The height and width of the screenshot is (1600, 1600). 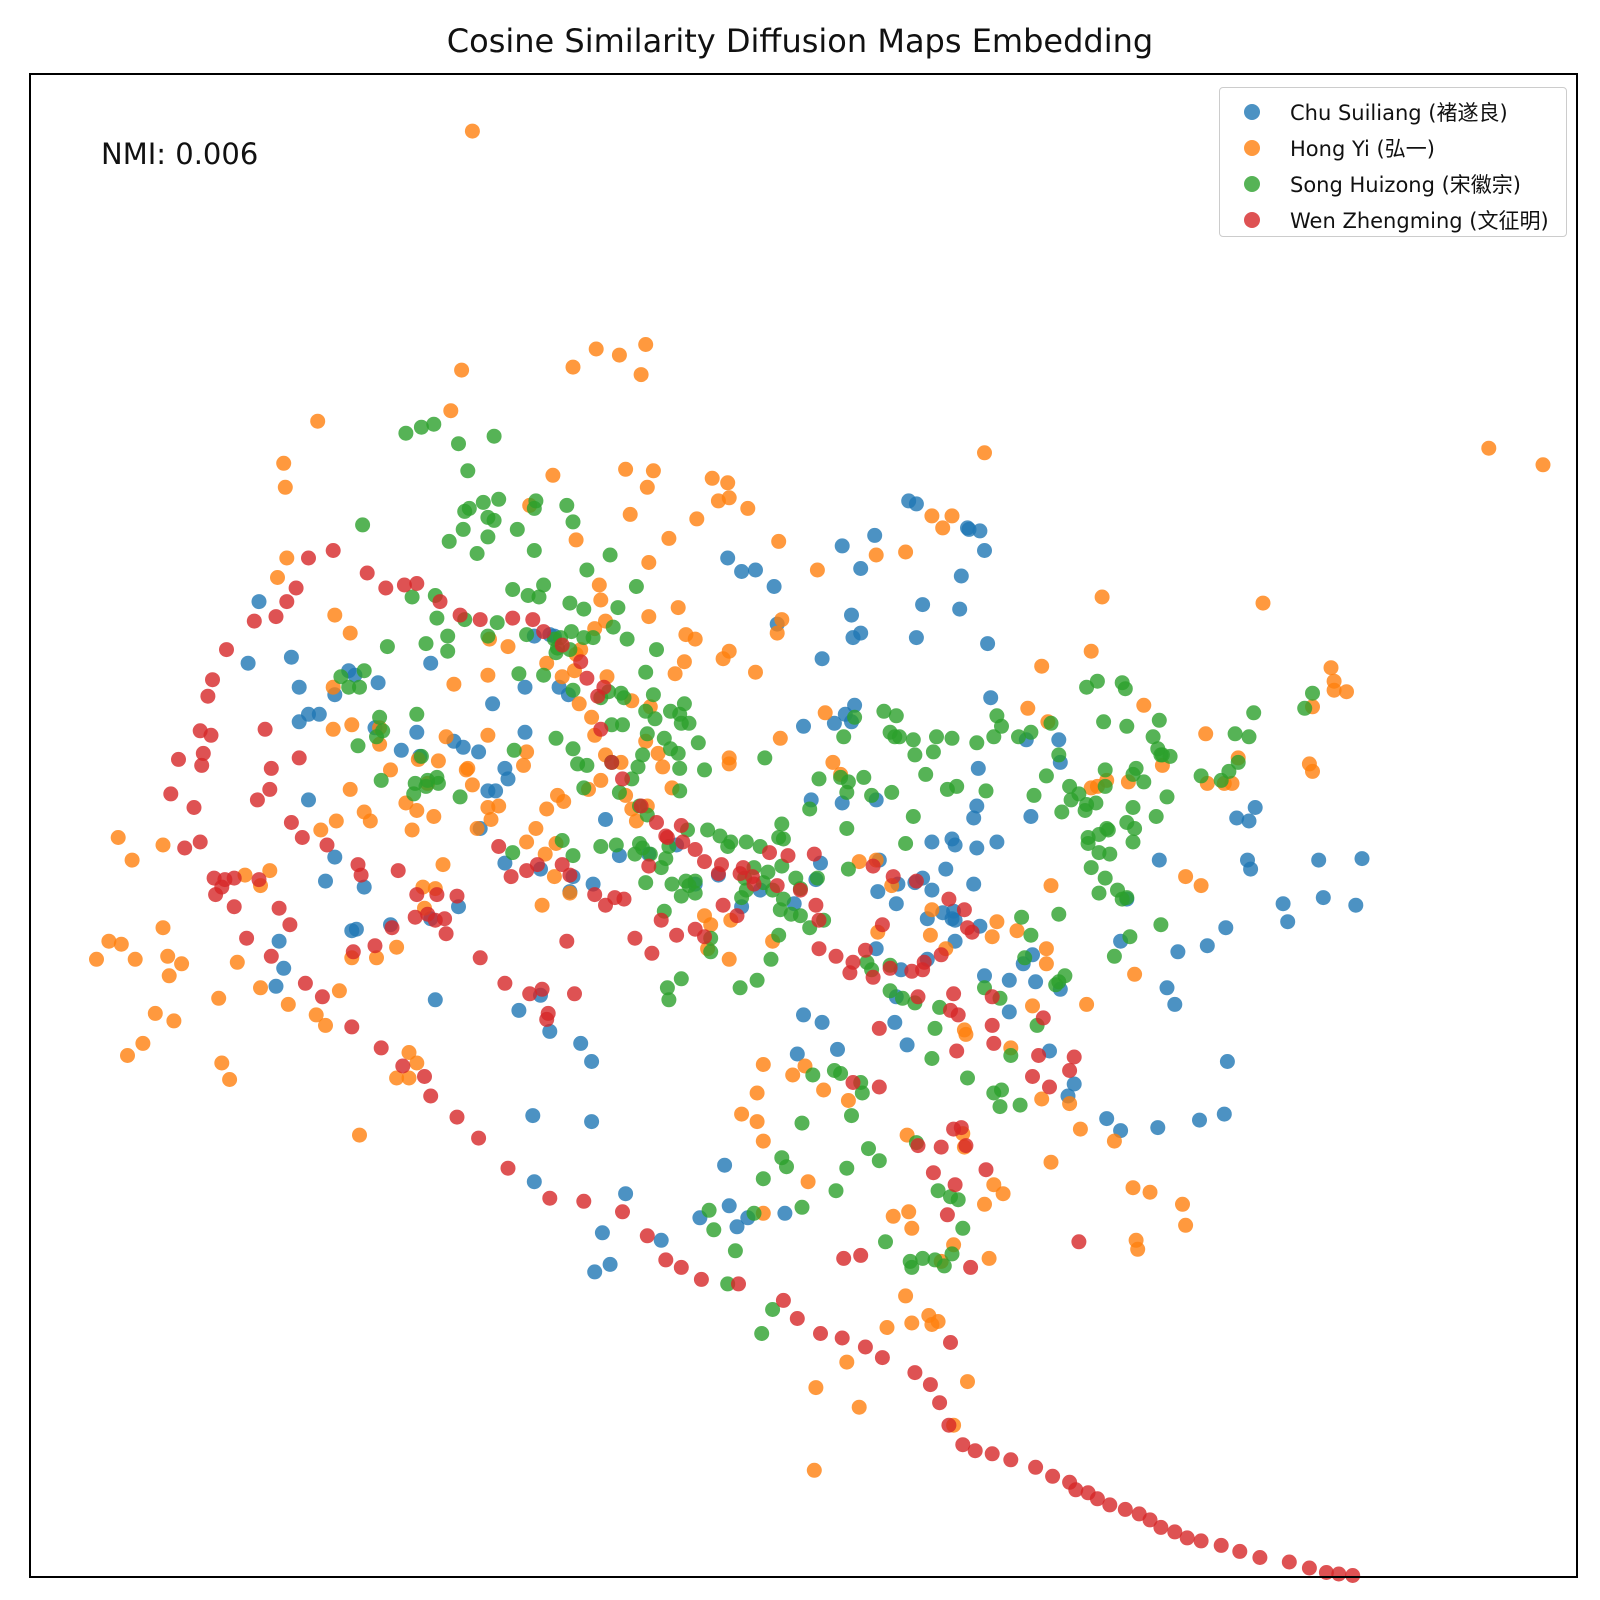 I want to click on legend-label: Hong Yi (弘一), so click(x=1362, y=149).